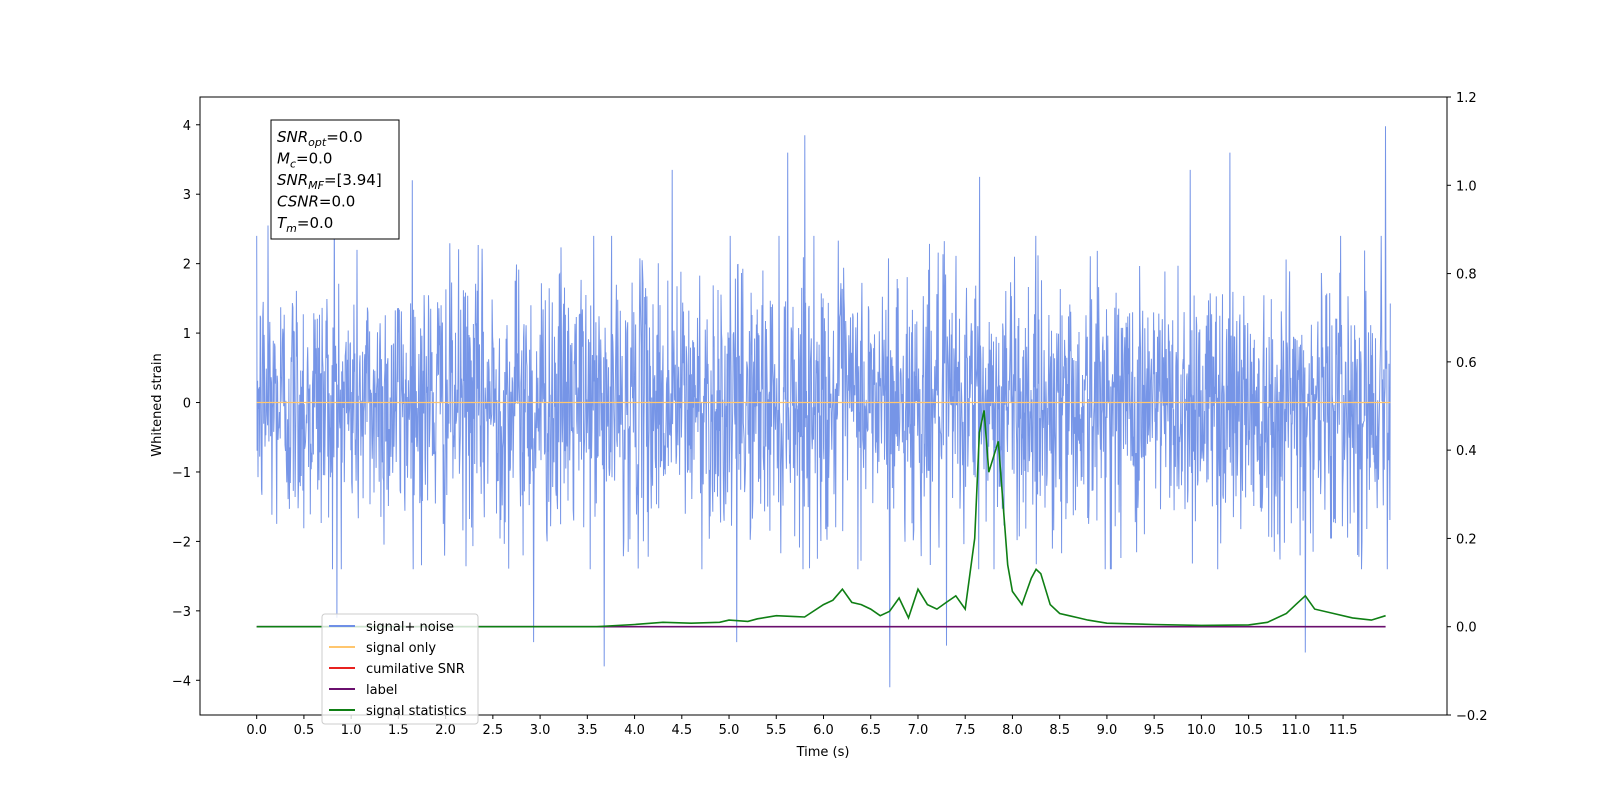 This screenshot has height=800, width=1600. Describe the element at coordinates (823, 730) in the screenshot. I see `x-tick-label: 6.0` at that location.